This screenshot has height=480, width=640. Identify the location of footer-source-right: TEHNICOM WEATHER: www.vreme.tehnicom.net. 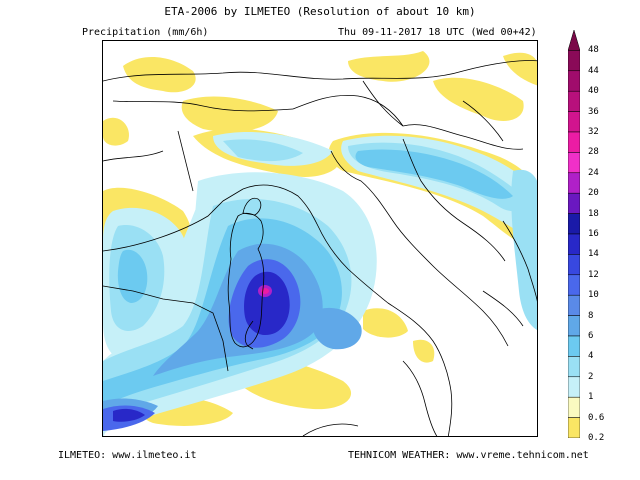
(468, 455).